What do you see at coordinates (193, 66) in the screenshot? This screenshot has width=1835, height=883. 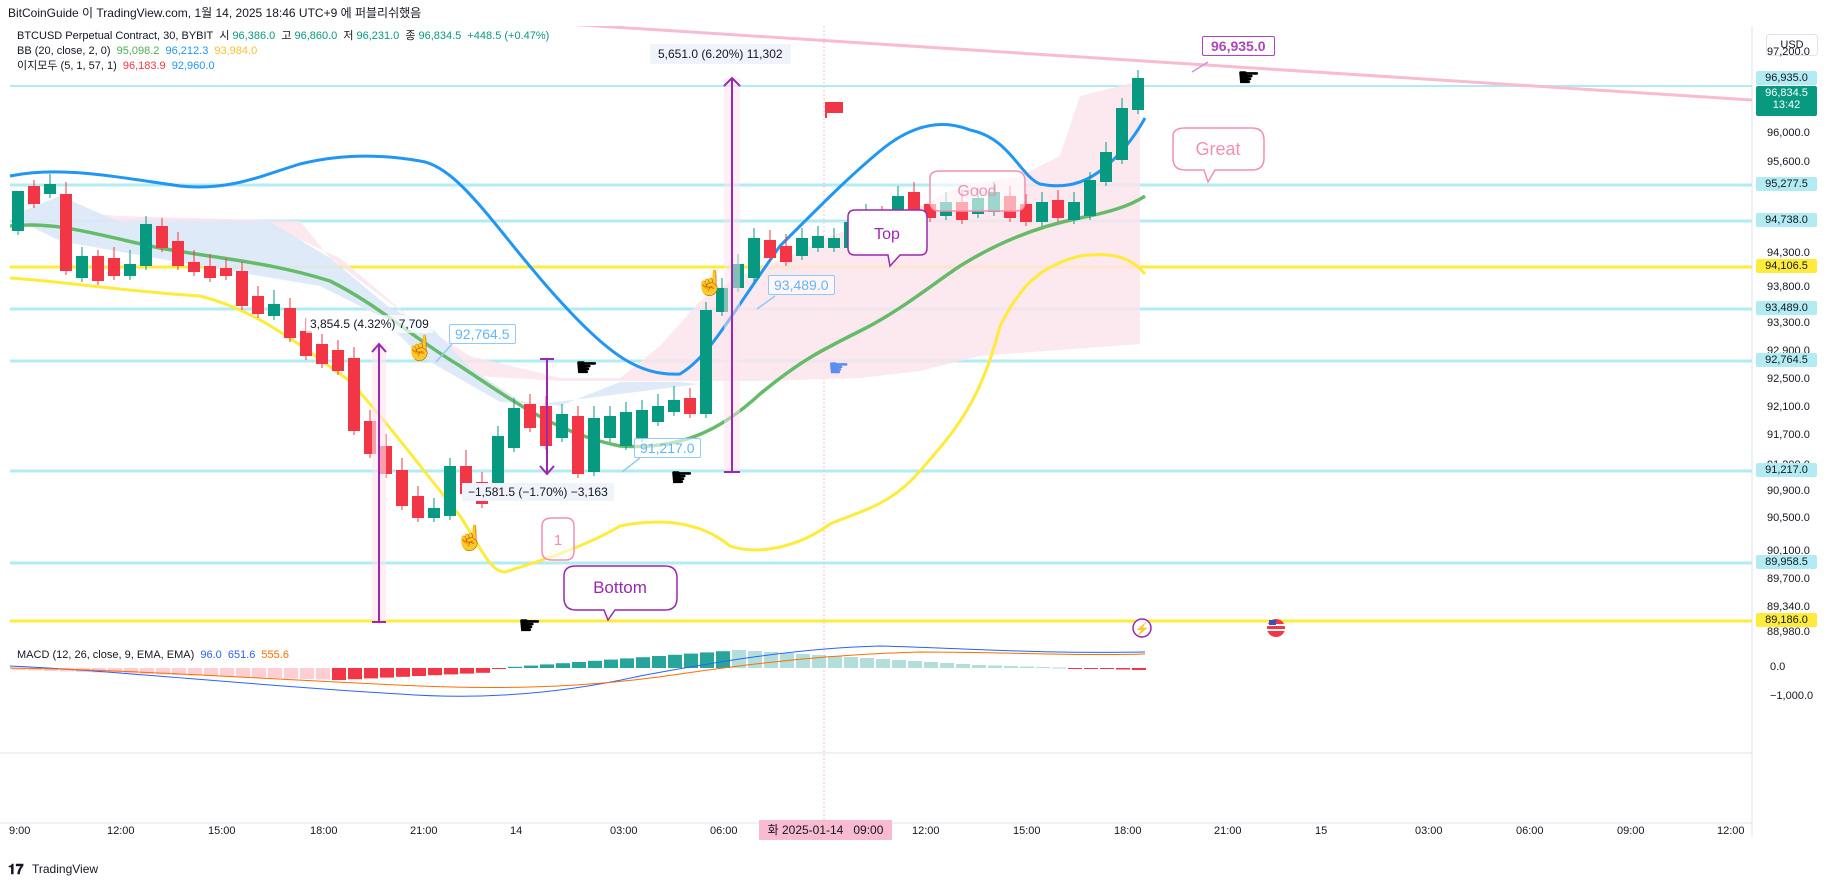 I see `legend-ichi-b: 92,960.0` at bounding box center [193, 66].